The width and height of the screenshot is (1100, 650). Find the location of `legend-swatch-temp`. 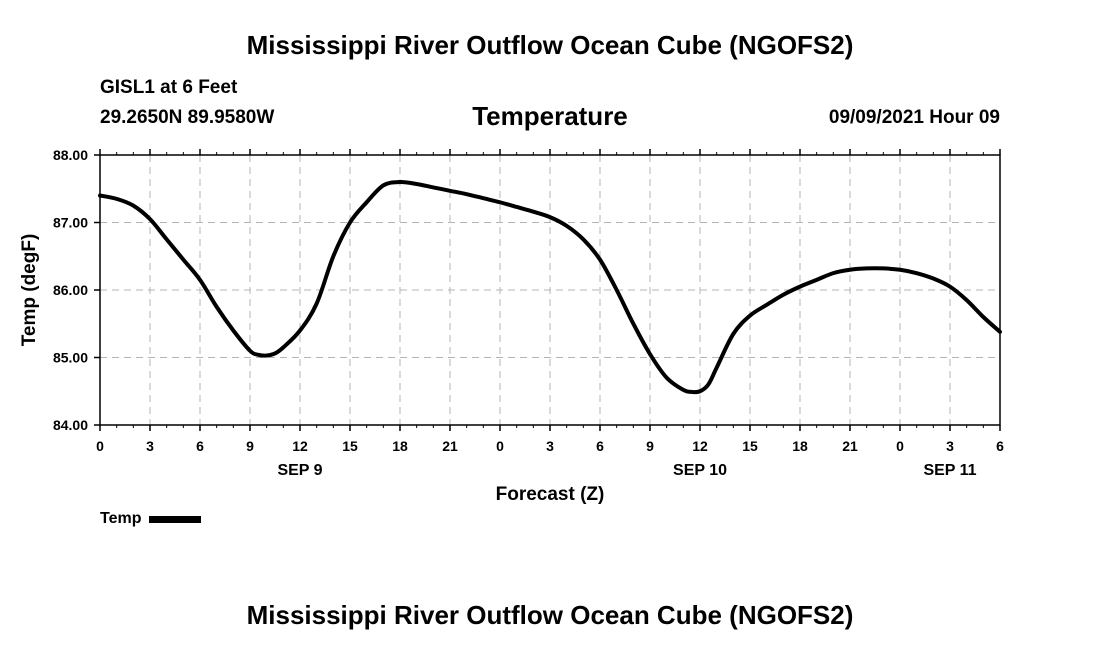

legend-swatch-temp is located at coordinates (175, 519).